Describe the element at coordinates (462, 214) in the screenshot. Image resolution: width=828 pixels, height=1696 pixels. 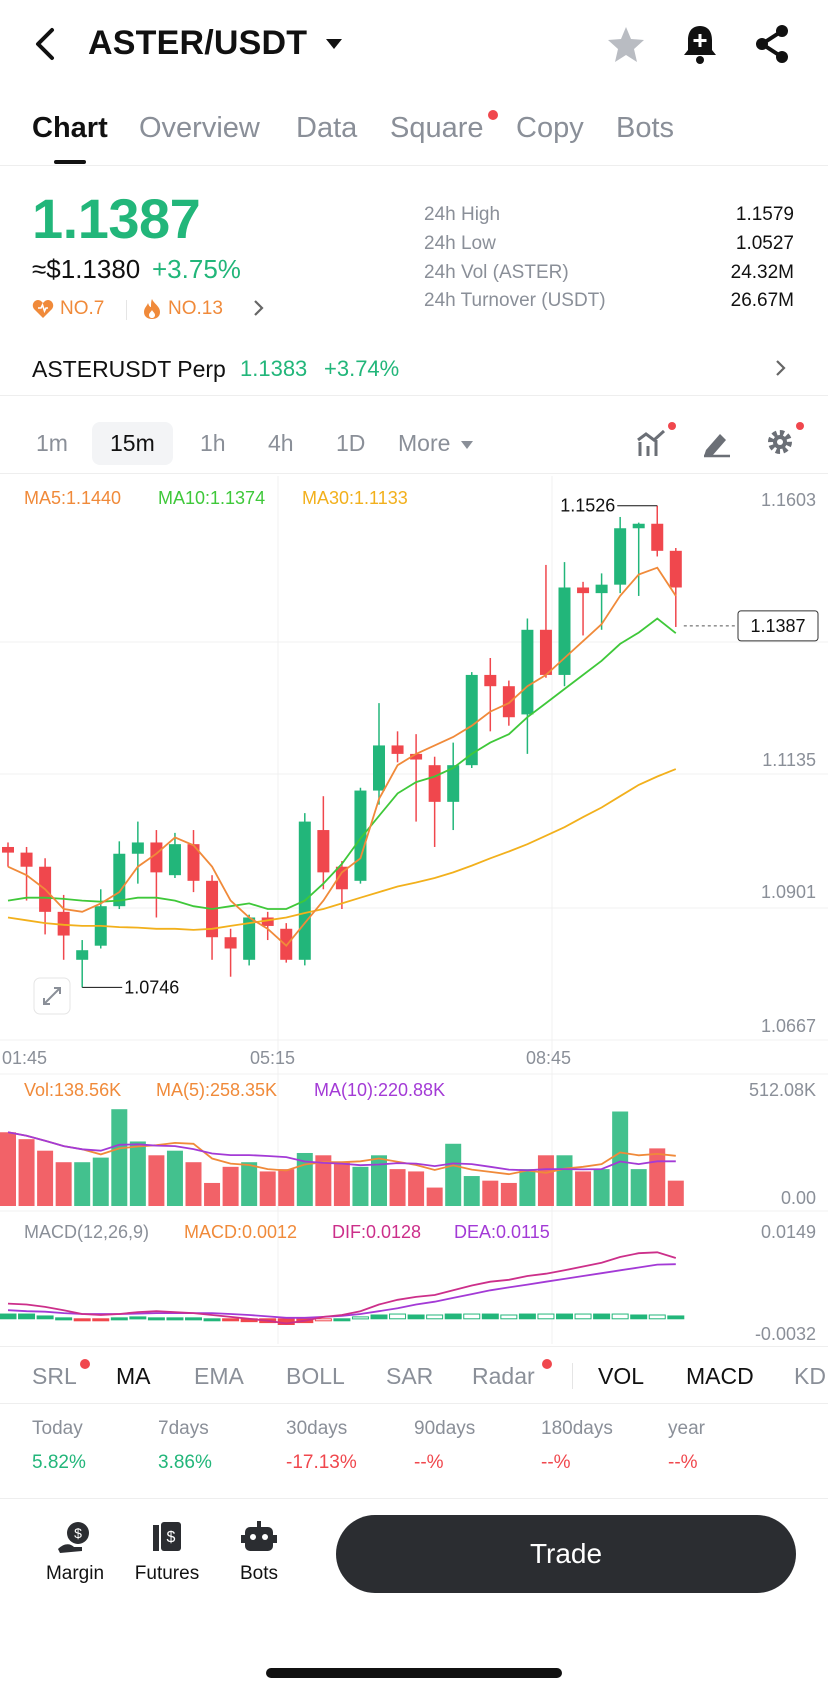
I see `stat-label-high: 24h High` at that location.